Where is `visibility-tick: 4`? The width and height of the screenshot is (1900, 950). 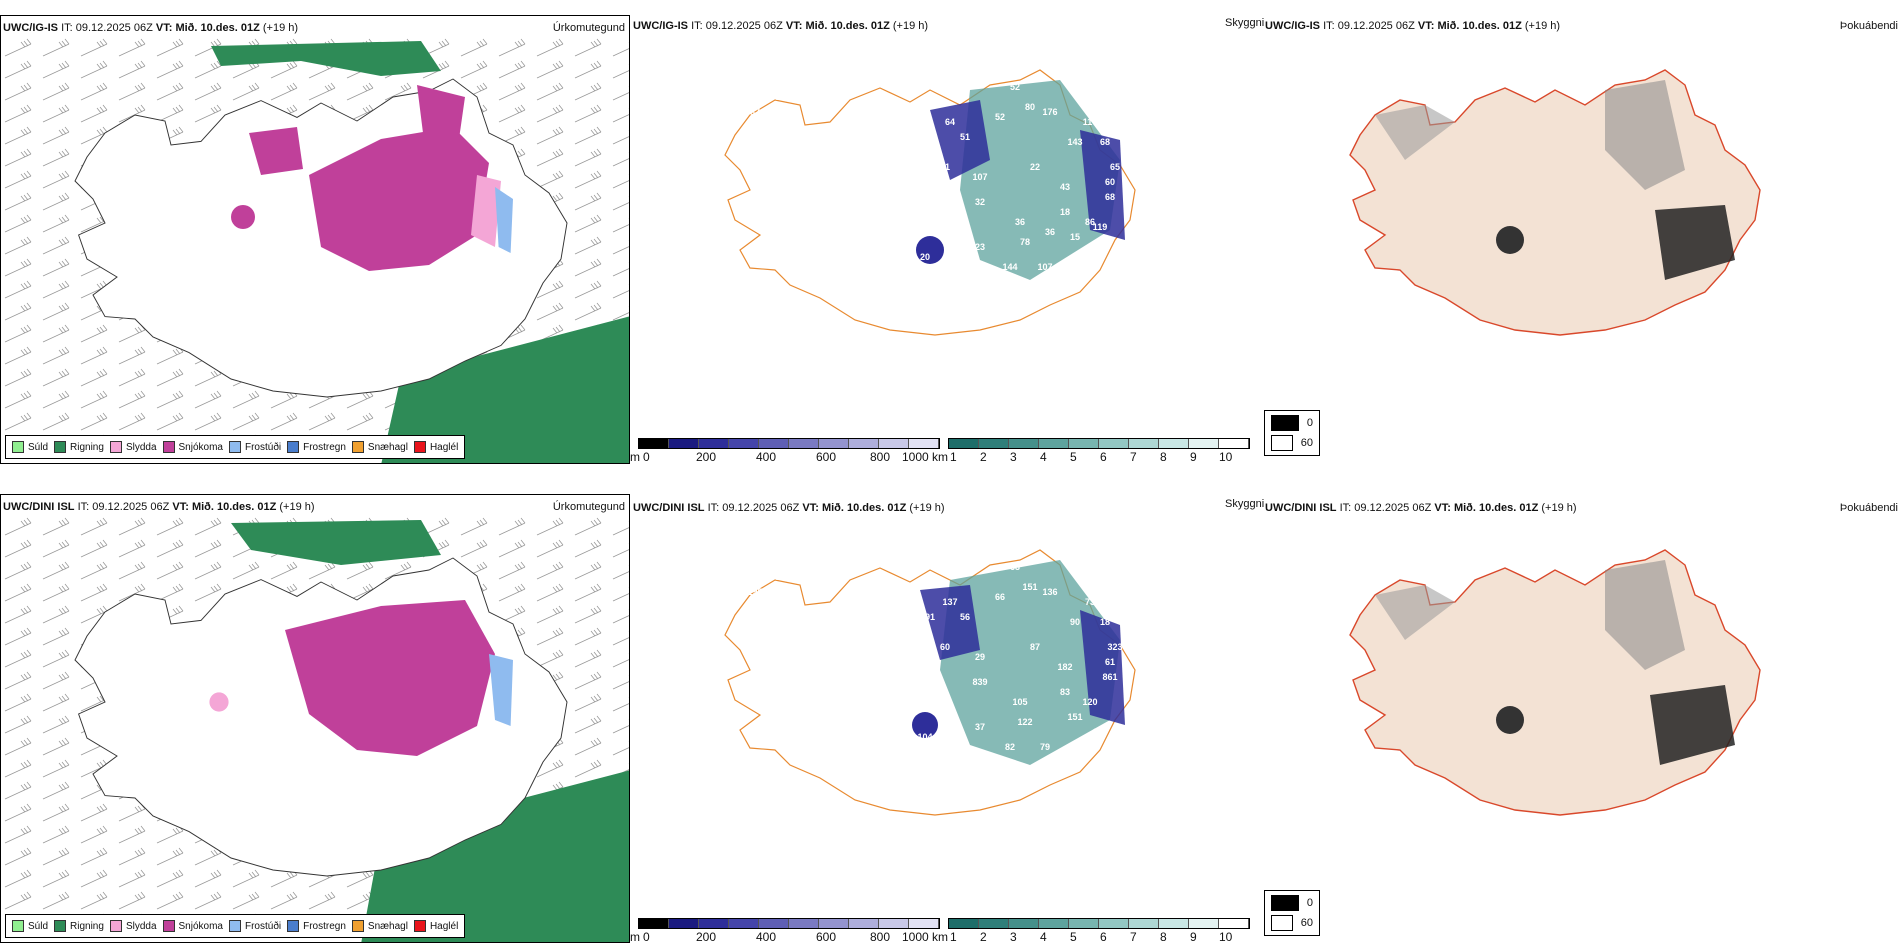 visibility-tick: 4 is located at coordinates (1043, 457).